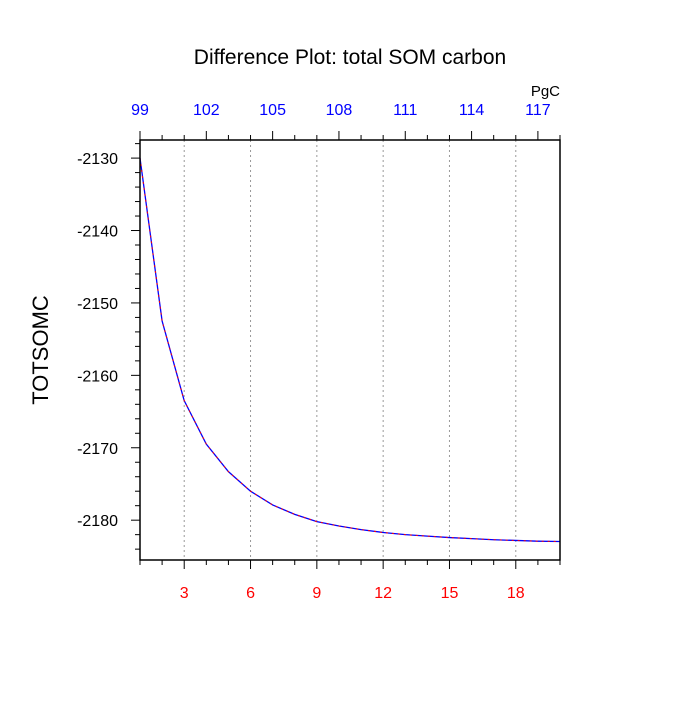  I want to click on bottom-axis-tick-label: 12, so click(383, 593).